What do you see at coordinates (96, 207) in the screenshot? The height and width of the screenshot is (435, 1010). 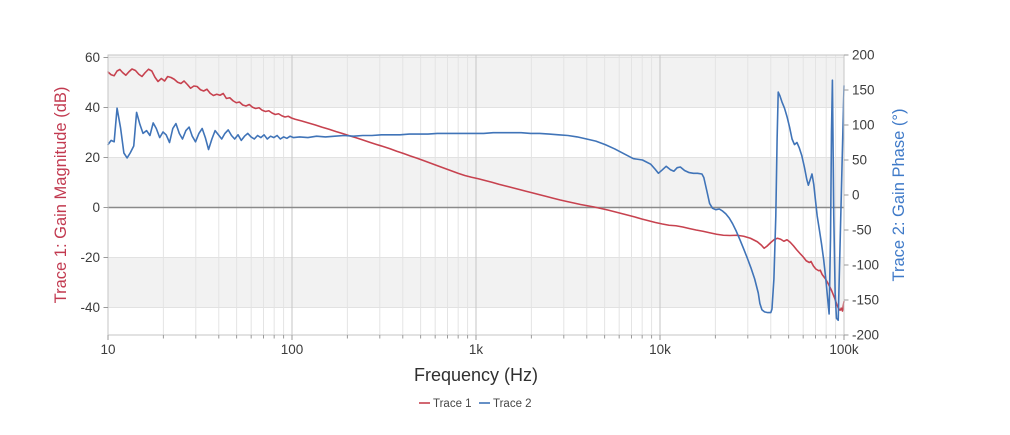 I see `left-tick-label: 0` at bounding box center [96, 207].